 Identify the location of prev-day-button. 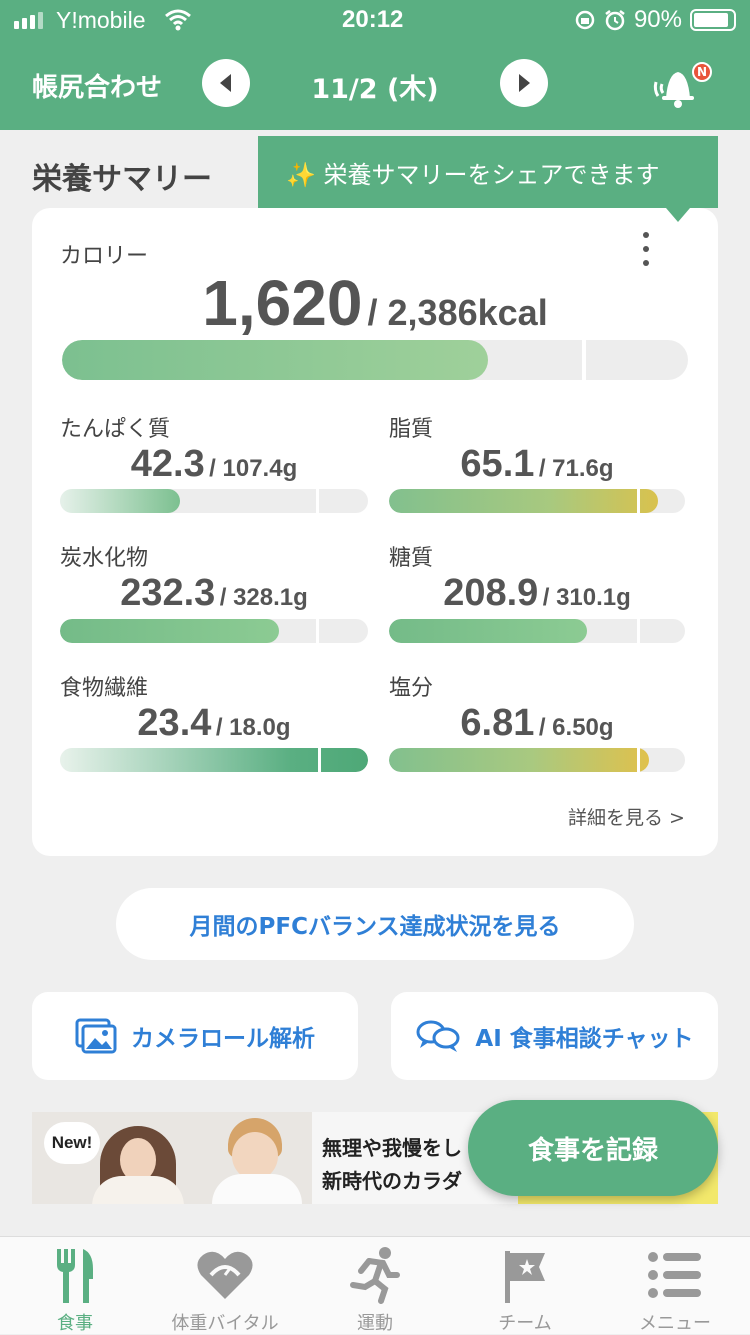
(226, 83).